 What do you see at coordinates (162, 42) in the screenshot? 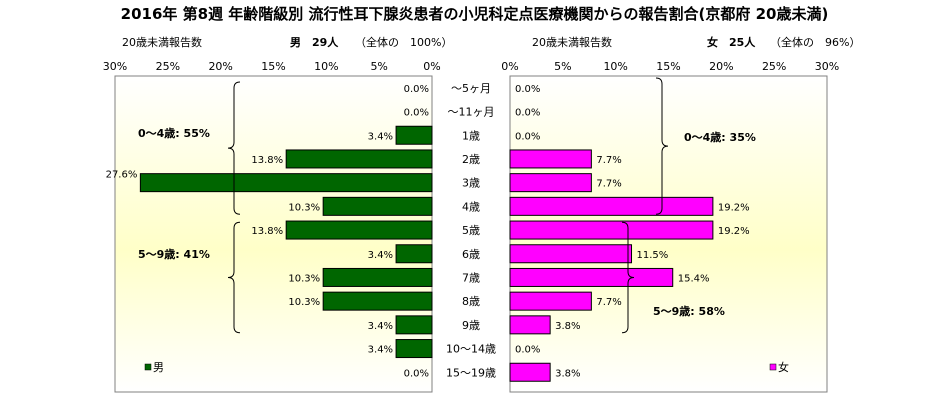
I see `male-count-label: 20歳未満報告数` at bounding box center [162, 42].